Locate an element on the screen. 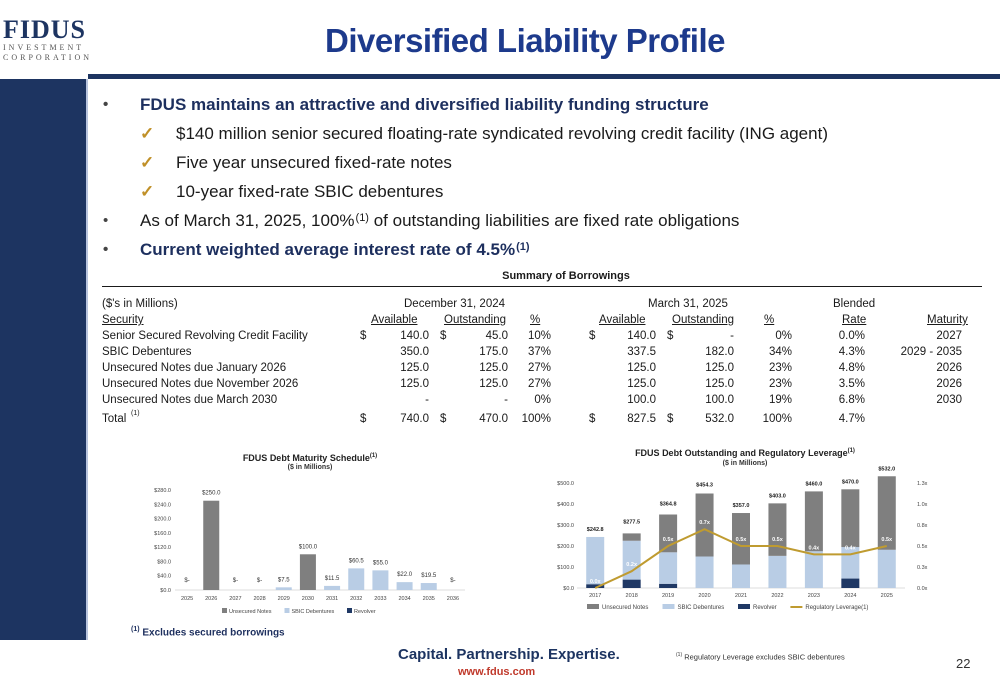 The height and width of the screenshot is (685, 1000). col-pct-2: % is located at coordinates (769, 320).